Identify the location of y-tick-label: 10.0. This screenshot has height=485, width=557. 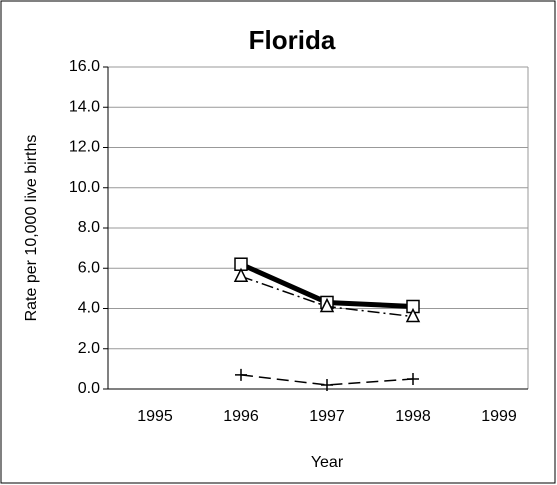
(84, 187).